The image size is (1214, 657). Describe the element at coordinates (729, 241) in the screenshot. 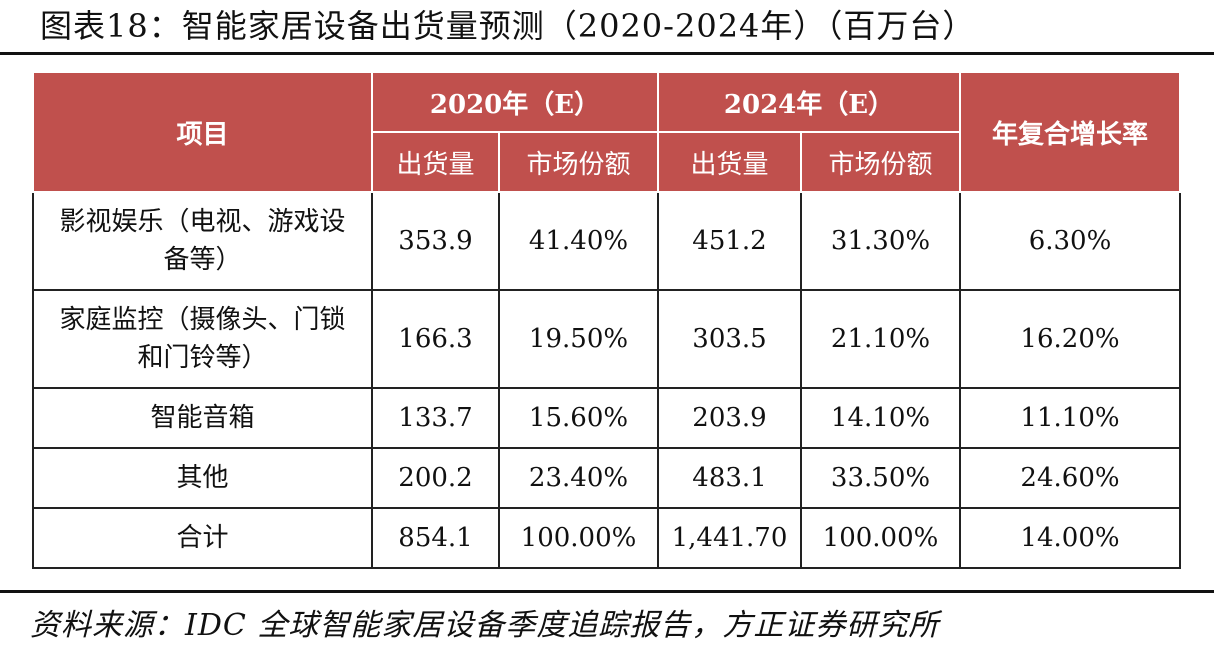

I see `shipments-2024-cell: 451.2` at that location.